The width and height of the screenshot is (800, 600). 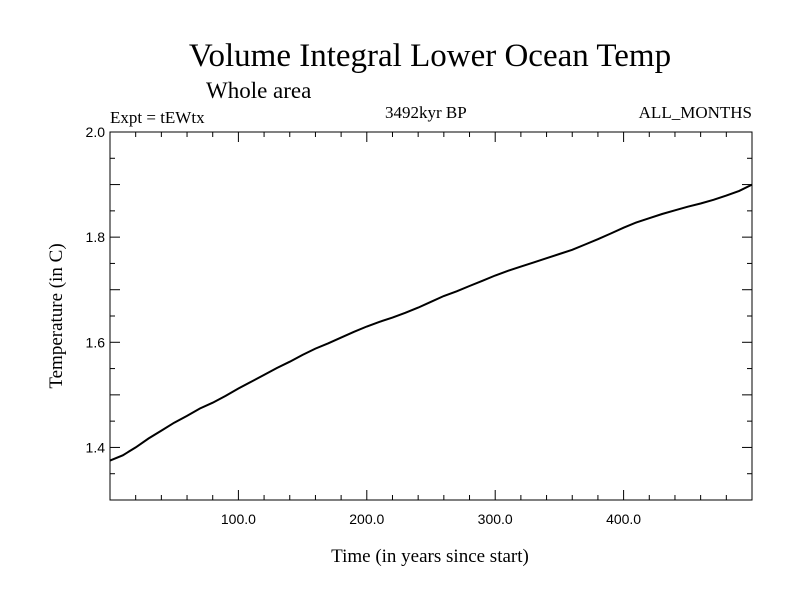 What do you see at coordinates (157, 117) in the screenshot?
I see `experiment-label: Expt = tEWtx` at bounding box center [157, 117].